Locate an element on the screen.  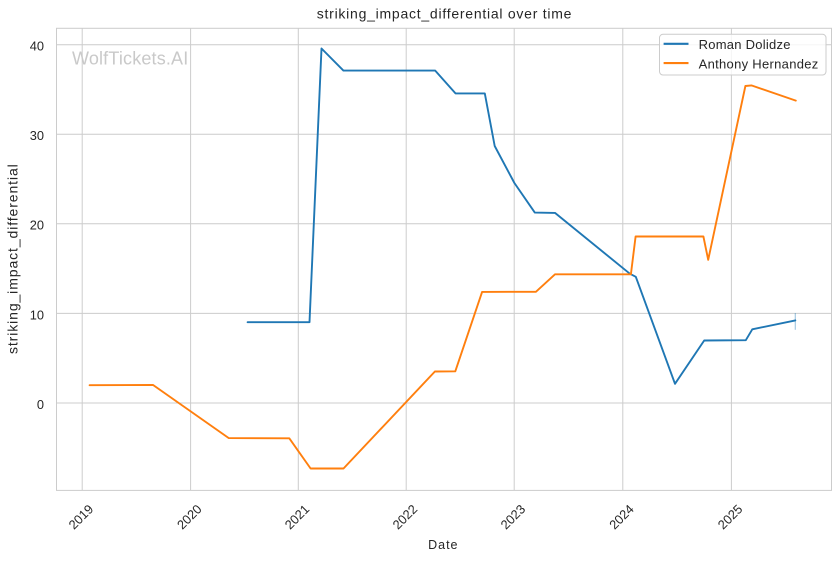
svg-text: 10 is located at coordinates (37, 314).